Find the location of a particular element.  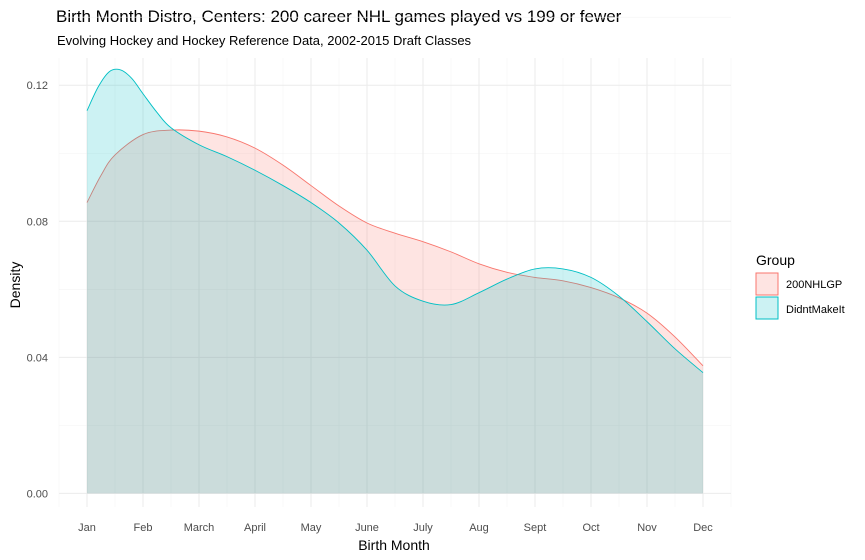

x-tick-label: Feb is located at coordinates (143, 528).